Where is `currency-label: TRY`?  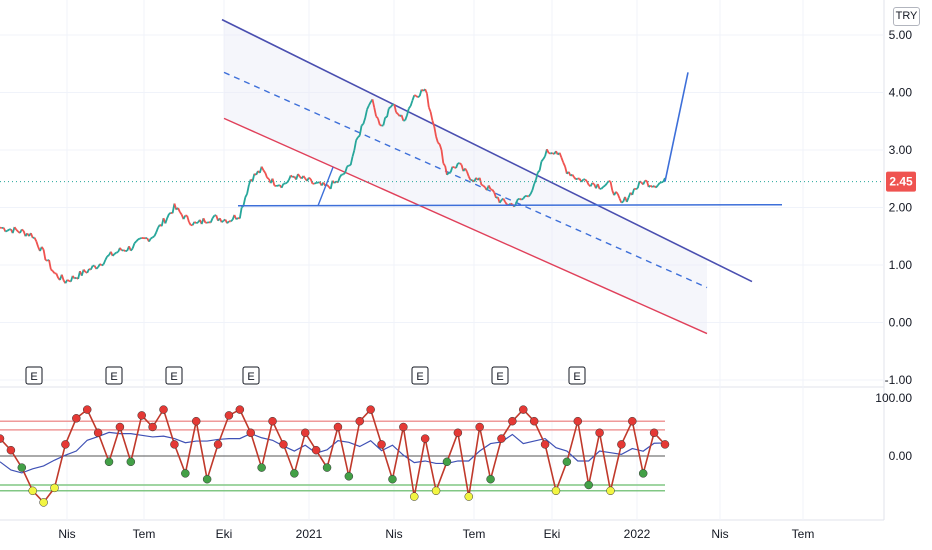 currency-label: TRY is located at coordinates (906, 16).